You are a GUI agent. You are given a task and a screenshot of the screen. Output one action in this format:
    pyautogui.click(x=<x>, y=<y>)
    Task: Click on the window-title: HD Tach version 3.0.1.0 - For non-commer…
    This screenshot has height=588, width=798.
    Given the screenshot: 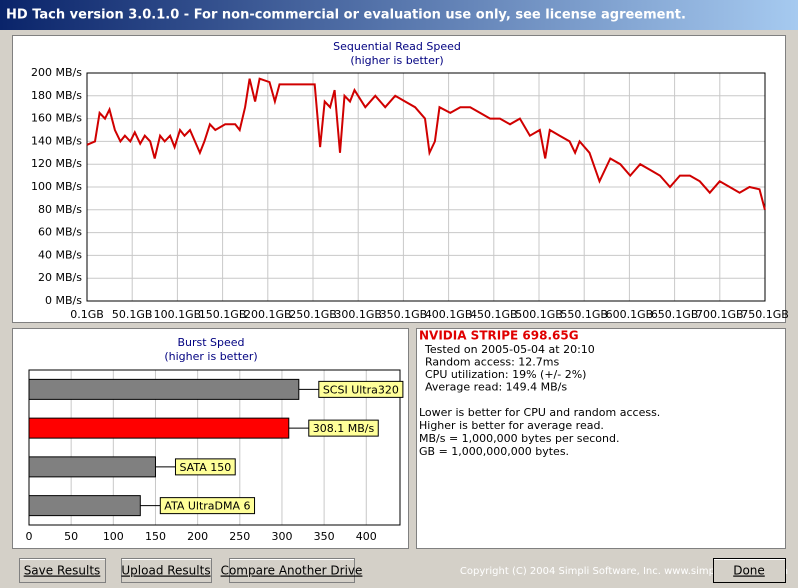 What is the action you would take?
    pyautogui.click(x=346, y=15)
    